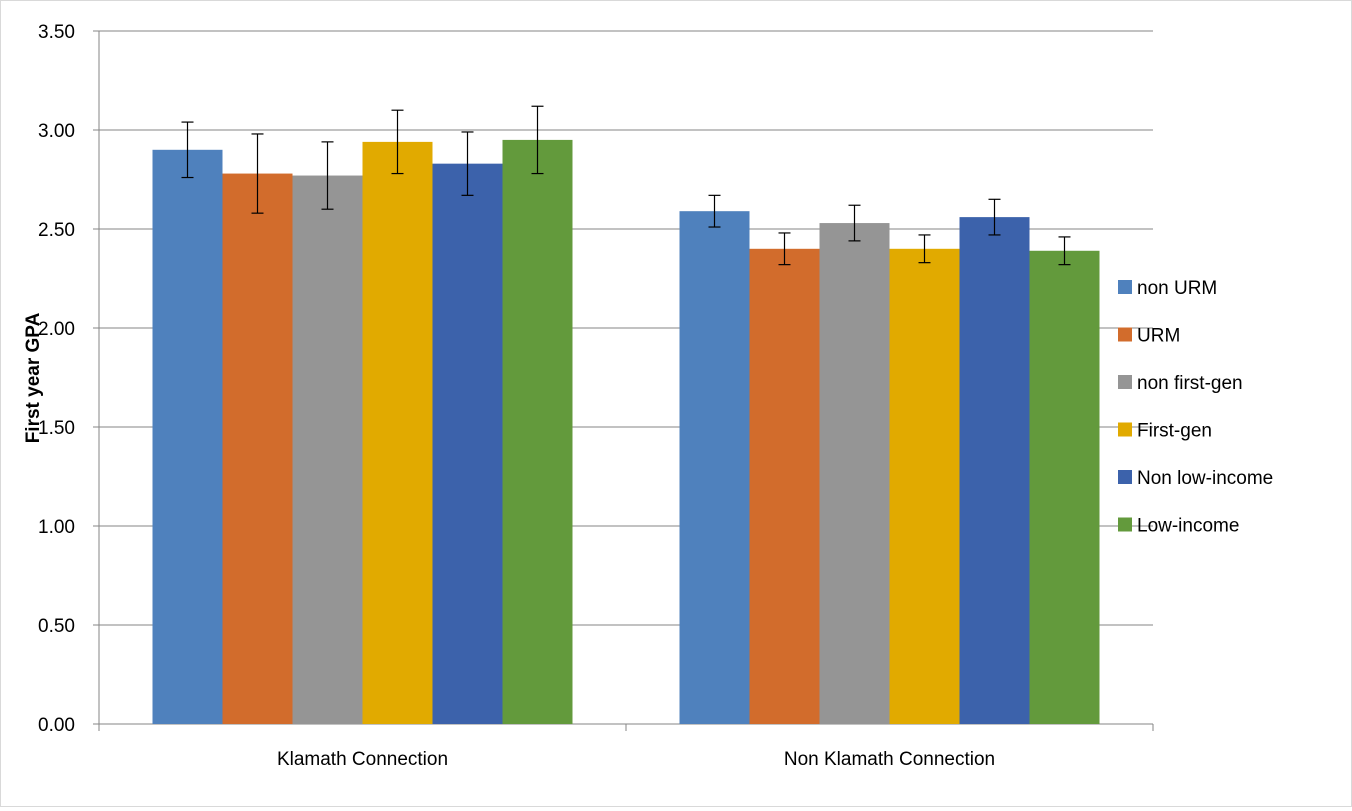 The image size is (1352, 811). Describe the element at coordinates (56, 725) in the screenshot. I see `y-tick-label: 0.00` at that location.